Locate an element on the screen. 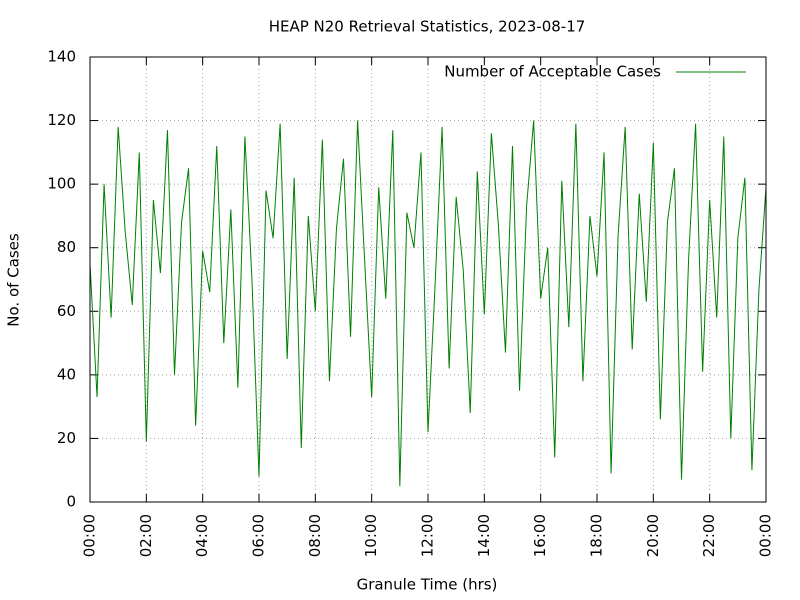  y-tick-label: 40 is located at coordinates (66, 374).